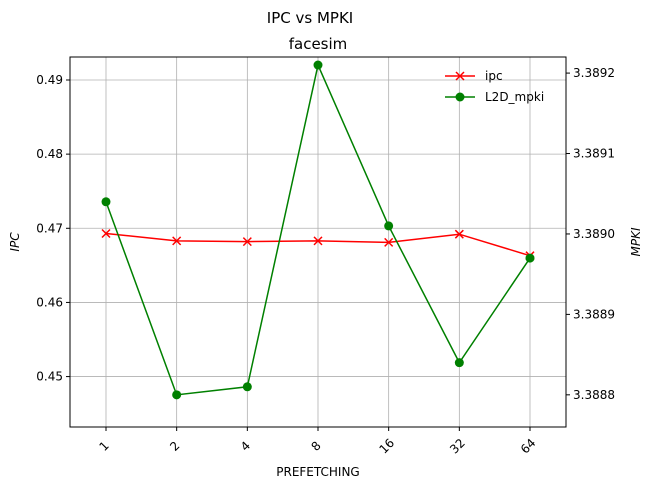 This screenshot has height=489, width=653. I want to click on x-axis: 1 2 4 8 16 32 64, so click(318, 442).